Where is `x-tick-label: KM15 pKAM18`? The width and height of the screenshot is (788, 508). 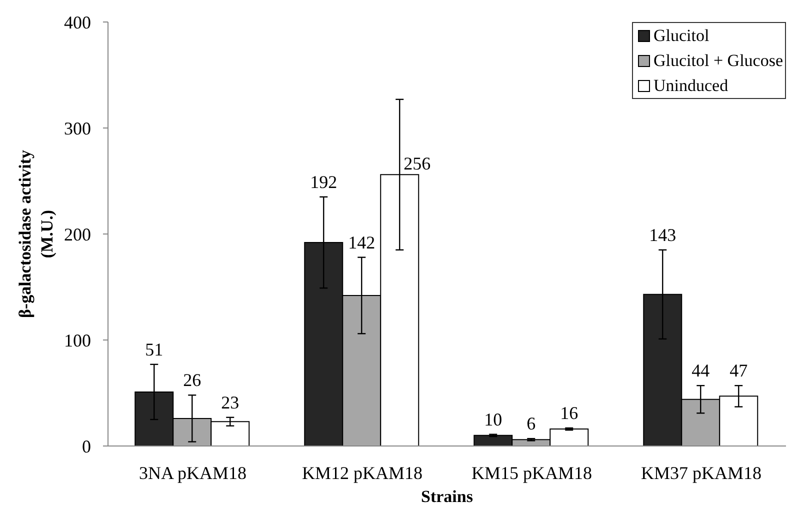
x-tick-label: KM15 pKAM18 is located at coordinates (531, 472).